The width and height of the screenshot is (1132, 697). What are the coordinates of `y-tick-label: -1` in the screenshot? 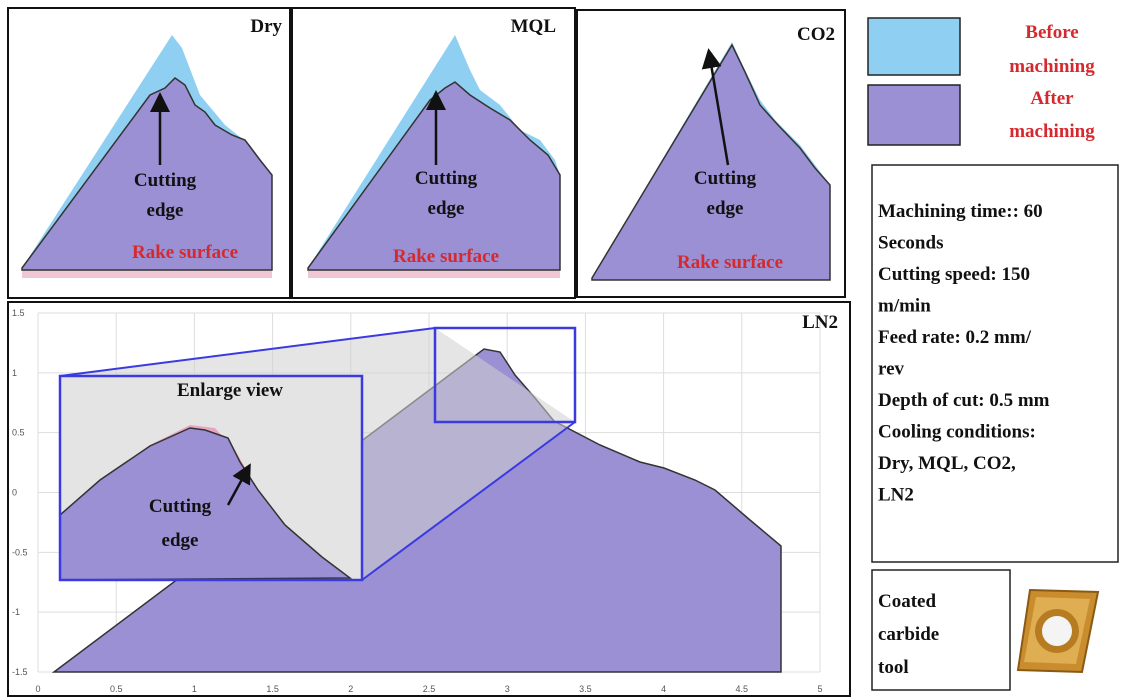 It's located at (16, 612).